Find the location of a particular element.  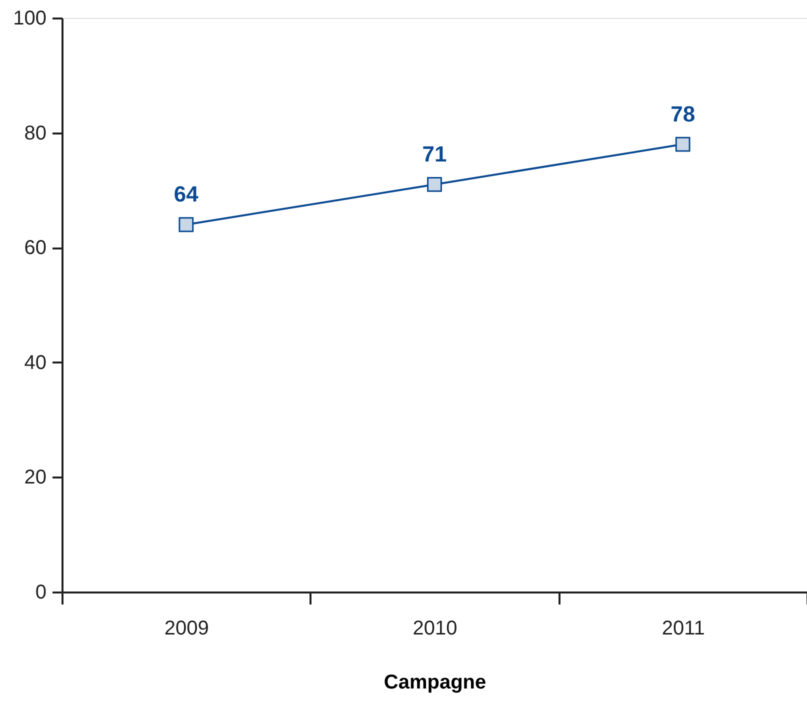

y-tick-label: 40 is located at coordinates (35, 363).